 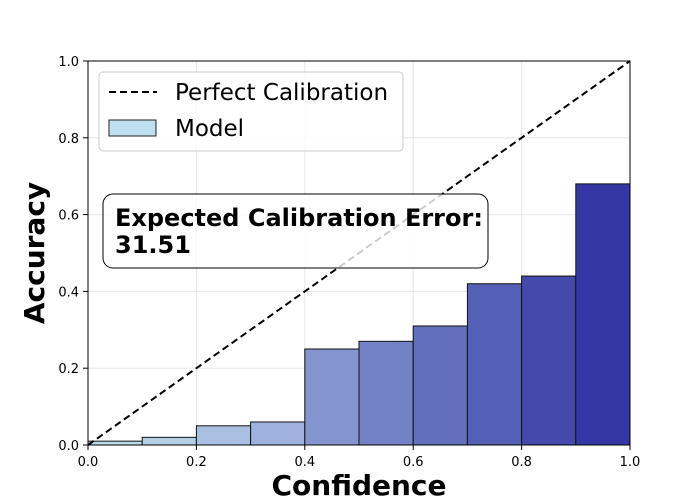 I want to click on y-tick-label: 0.4, so click(x=68, y=292).